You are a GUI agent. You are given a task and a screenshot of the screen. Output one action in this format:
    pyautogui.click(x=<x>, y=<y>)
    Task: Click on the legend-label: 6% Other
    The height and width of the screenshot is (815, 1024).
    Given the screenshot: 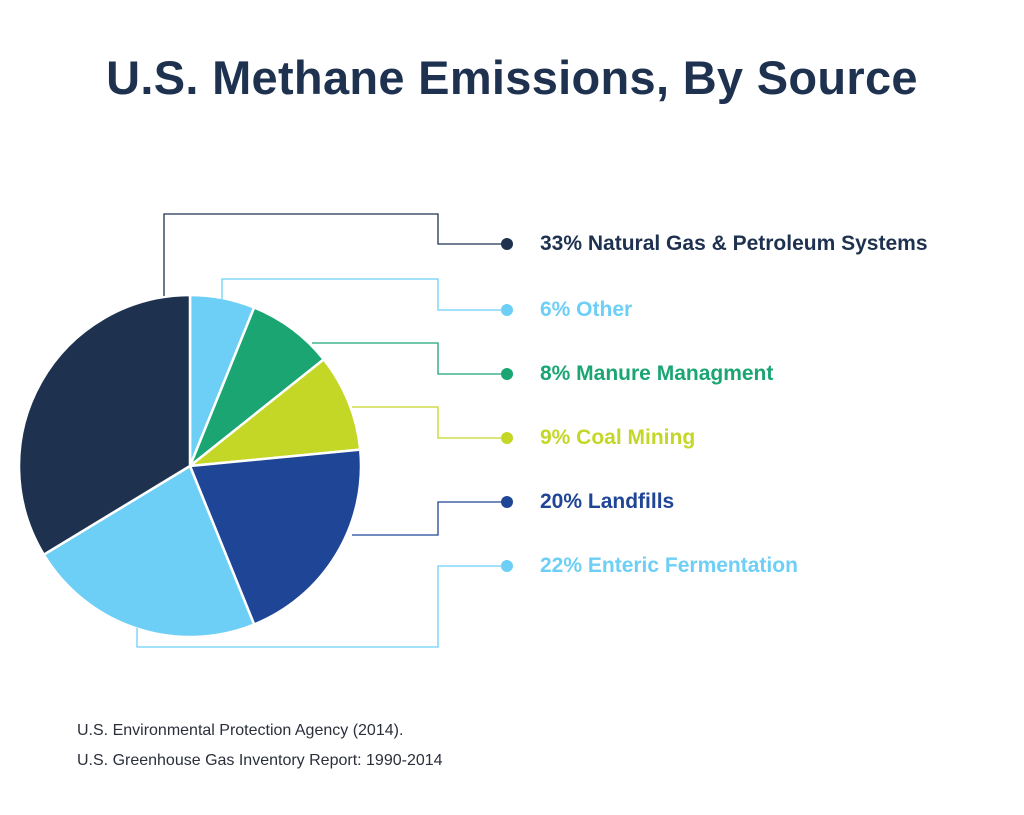 What is the action you would take?
    pyautogui.click(x=586, y=309)
    